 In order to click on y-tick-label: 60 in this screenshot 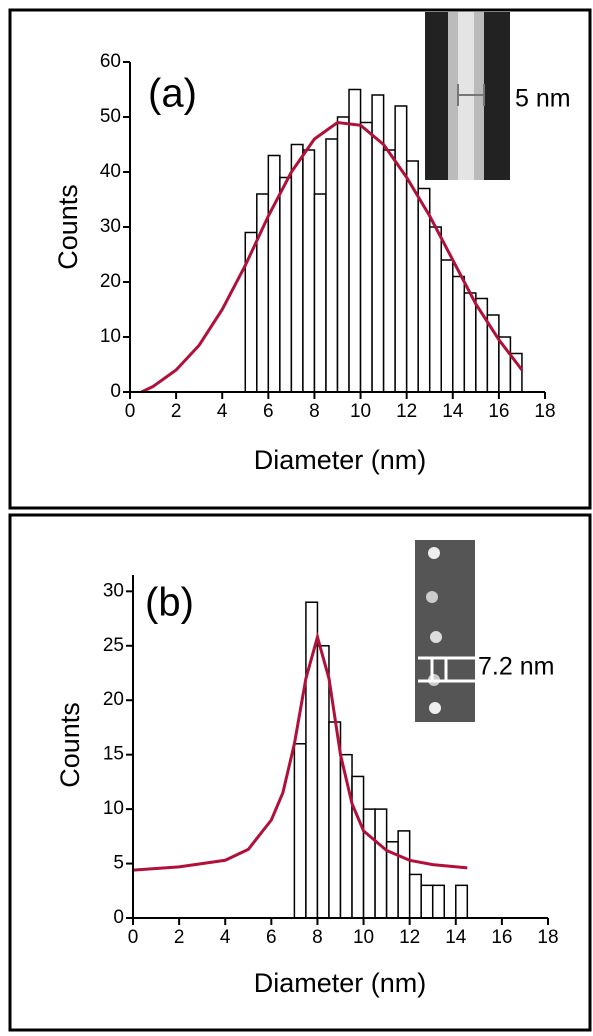, I will do `click(110, 61)`.